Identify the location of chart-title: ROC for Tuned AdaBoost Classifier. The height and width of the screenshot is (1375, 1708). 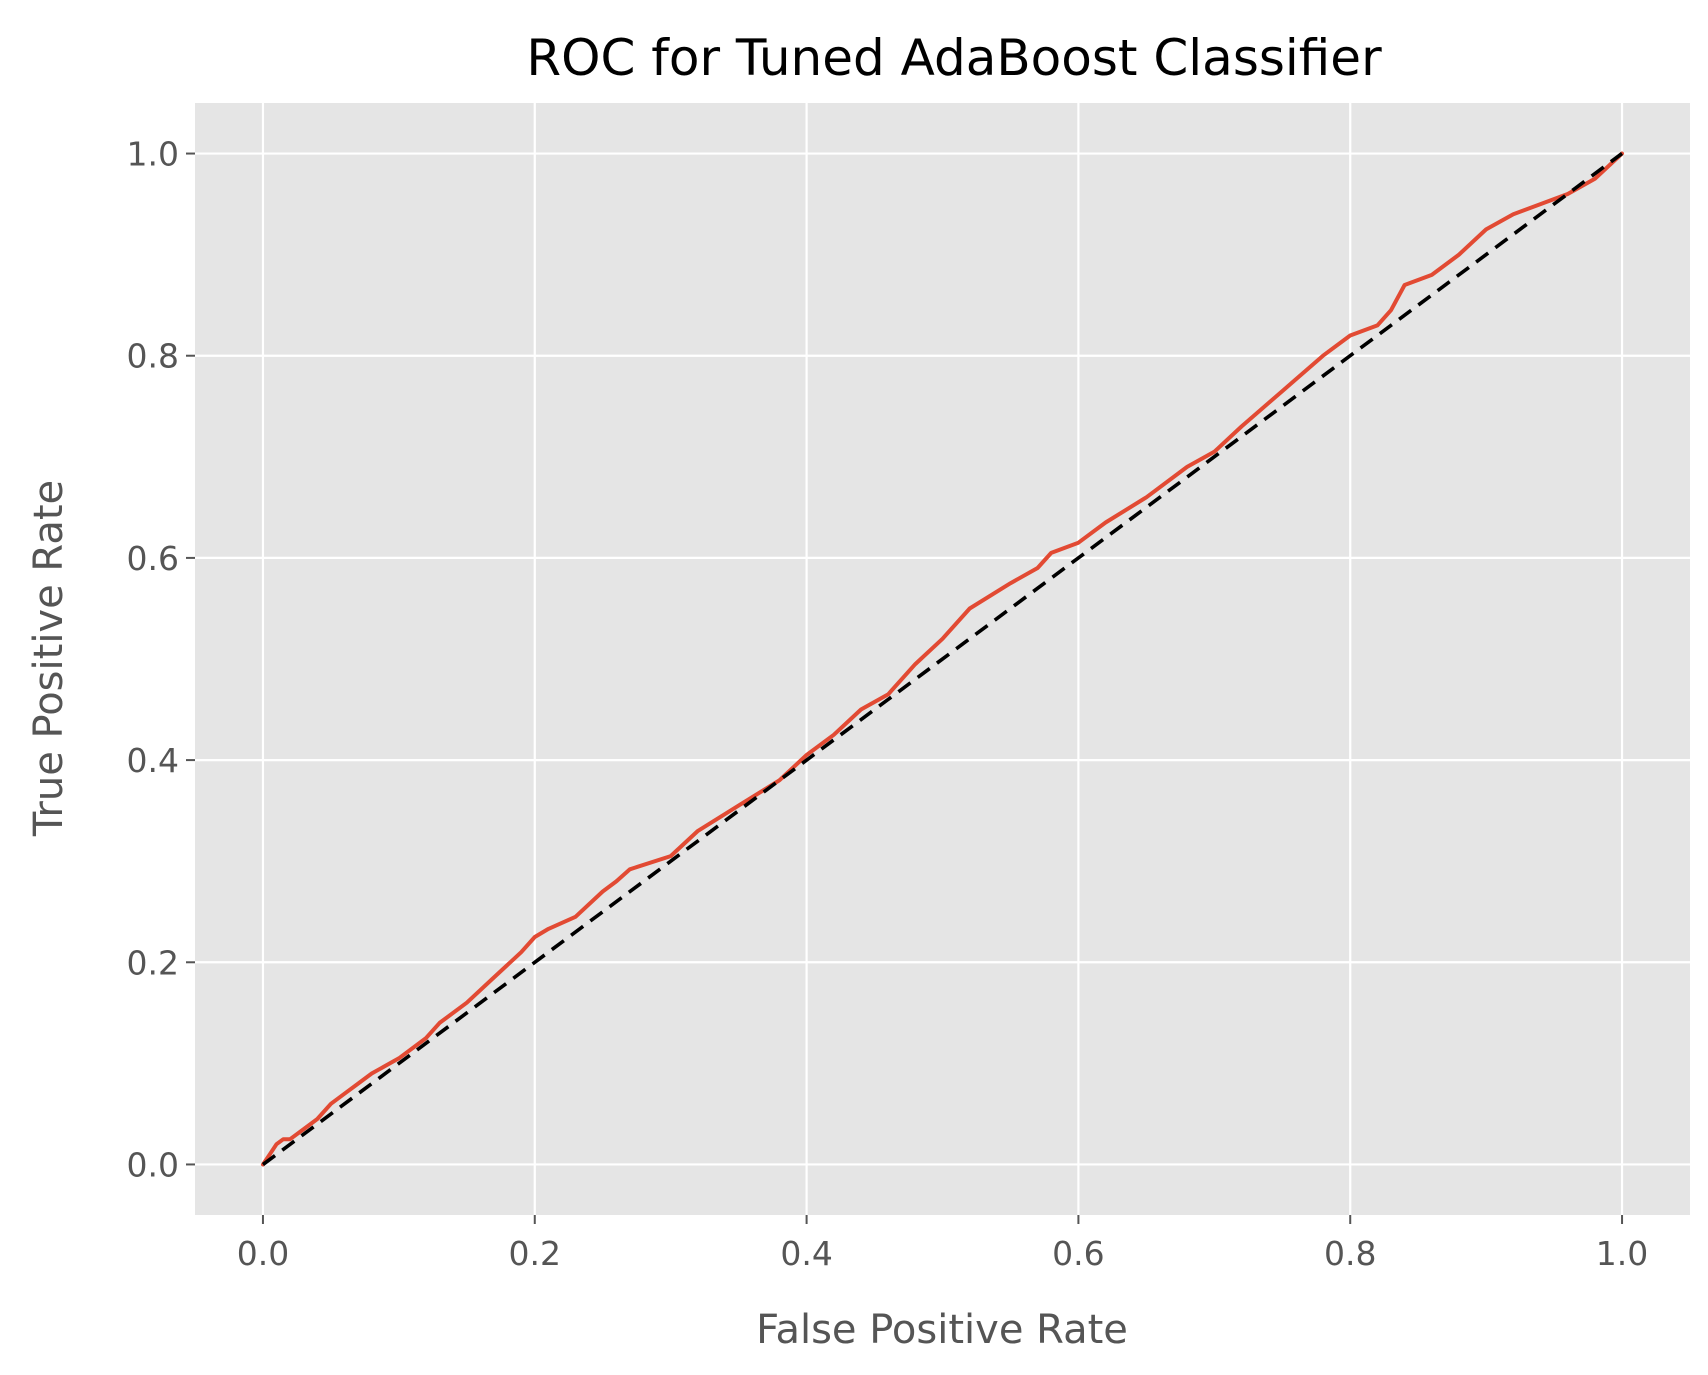
(954, 58).